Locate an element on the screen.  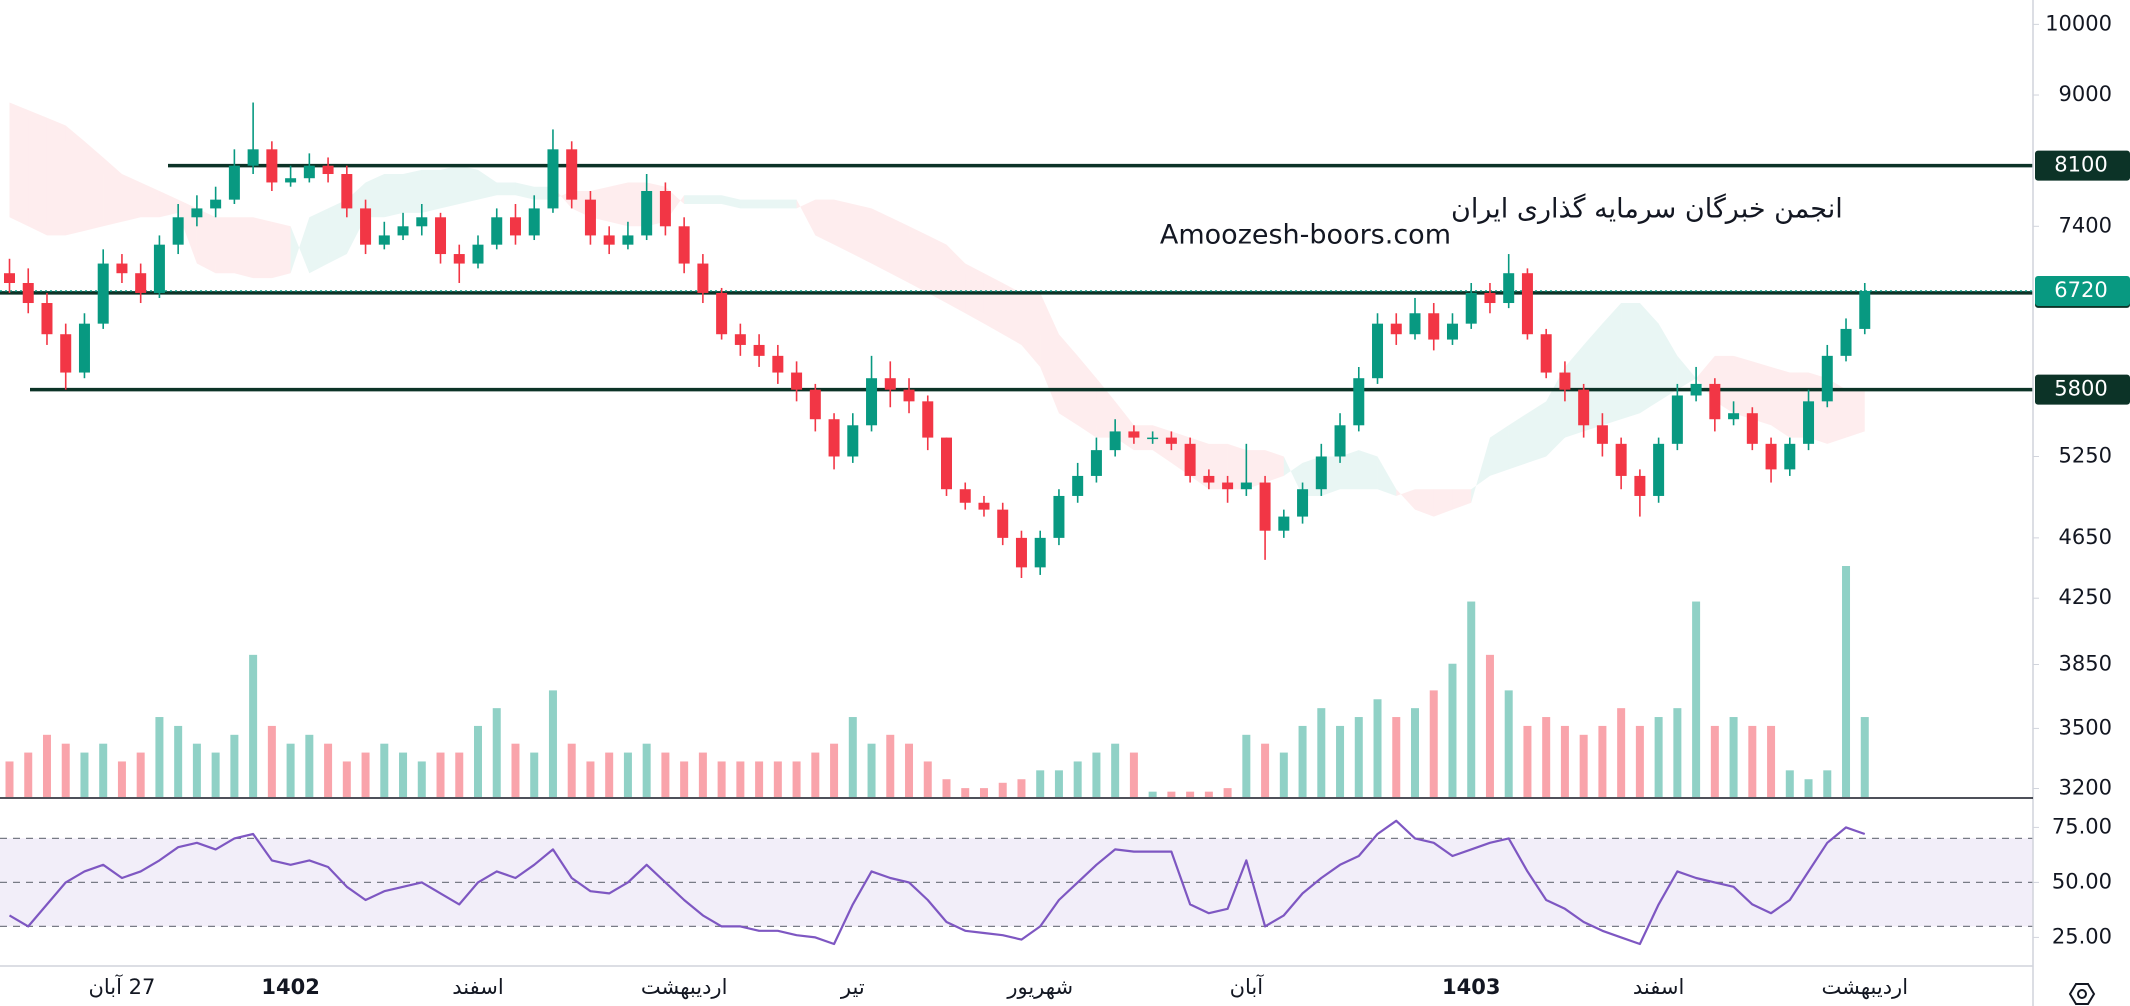
x-tick-label: 27 آبان is located at coordinates (121, 986).